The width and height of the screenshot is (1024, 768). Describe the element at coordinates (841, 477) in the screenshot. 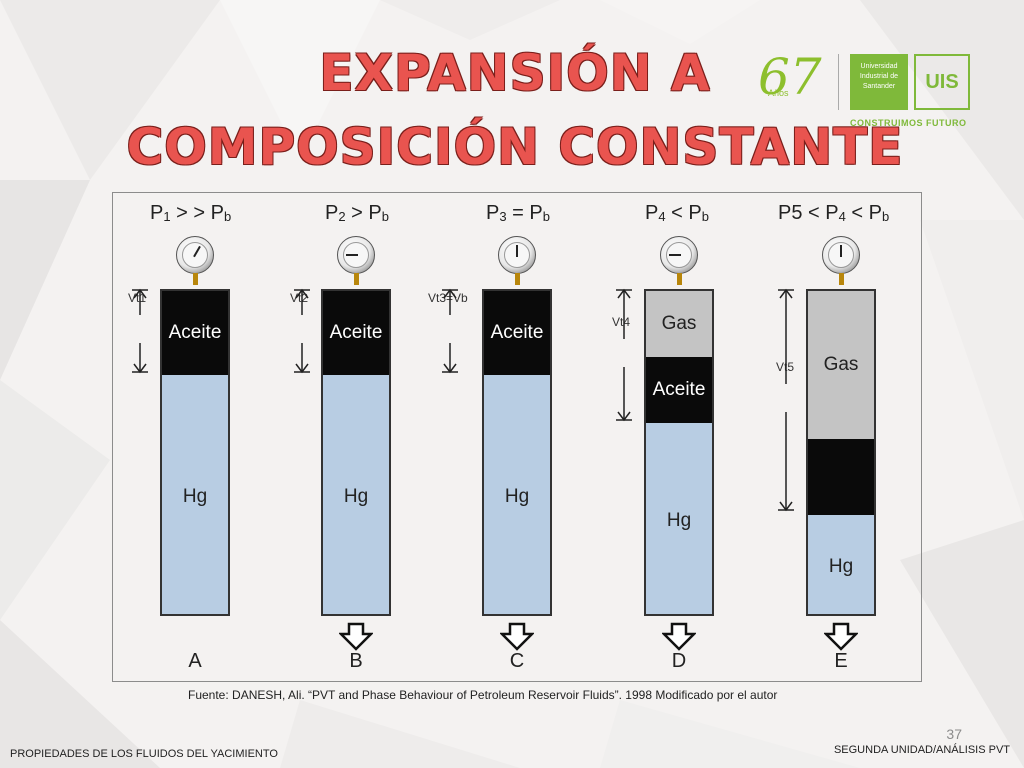

I see `oil-phase` at that location.